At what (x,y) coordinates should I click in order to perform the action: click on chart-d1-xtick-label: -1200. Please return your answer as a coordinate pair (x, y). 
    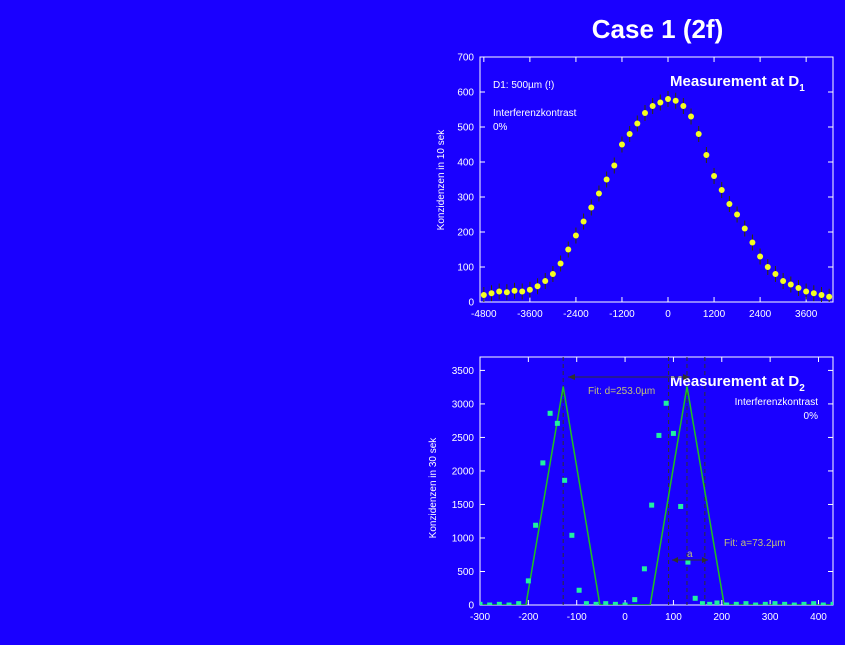
    Looking at the image, I should click on (622, 314).